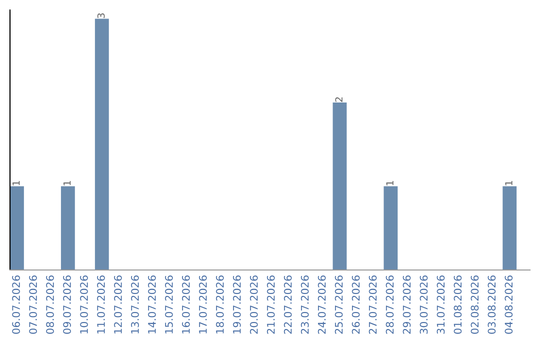  Describe the element at coordinates (440, 305) in the screenshot. I see `x-tick-label: 31.07.2026` at that location.